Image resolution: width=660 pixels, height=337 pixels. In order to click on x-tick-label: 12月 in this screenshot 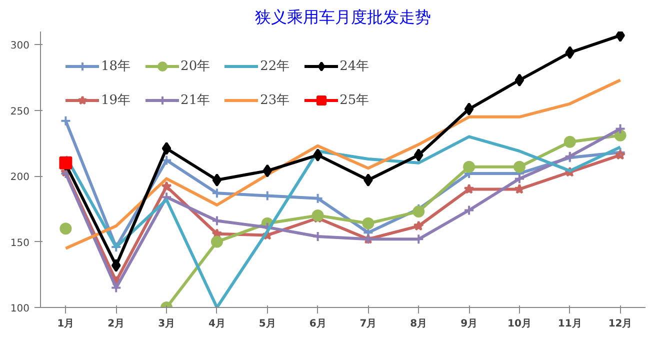, I will do `click(620, 324)`.